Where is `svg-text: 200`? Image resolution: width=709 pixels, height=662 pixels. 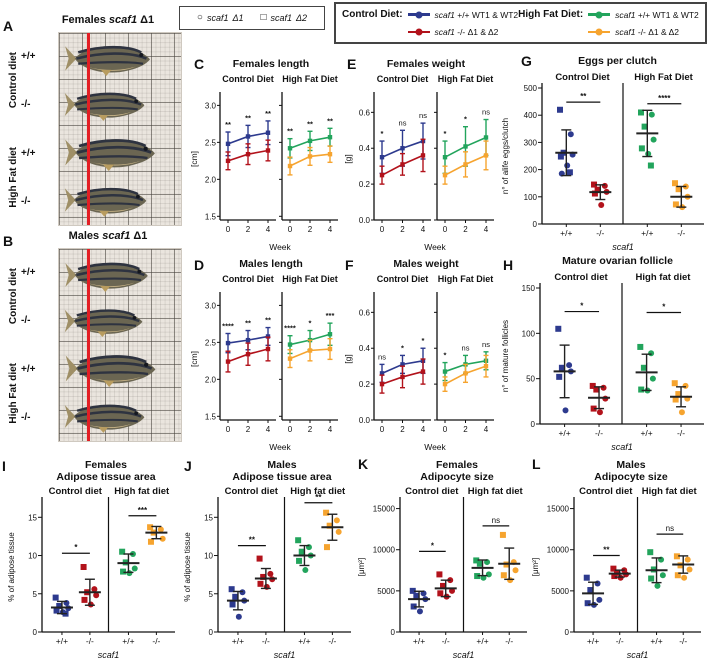
svg-text: 200 is located at coordinates (531, 170).